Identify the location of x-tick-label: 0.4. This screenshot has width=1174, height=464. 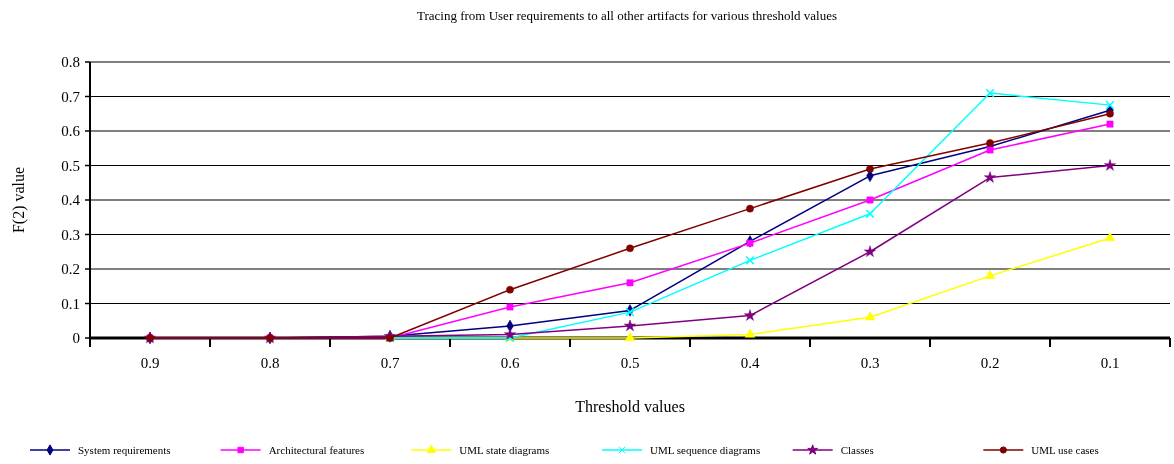
(750, 363).